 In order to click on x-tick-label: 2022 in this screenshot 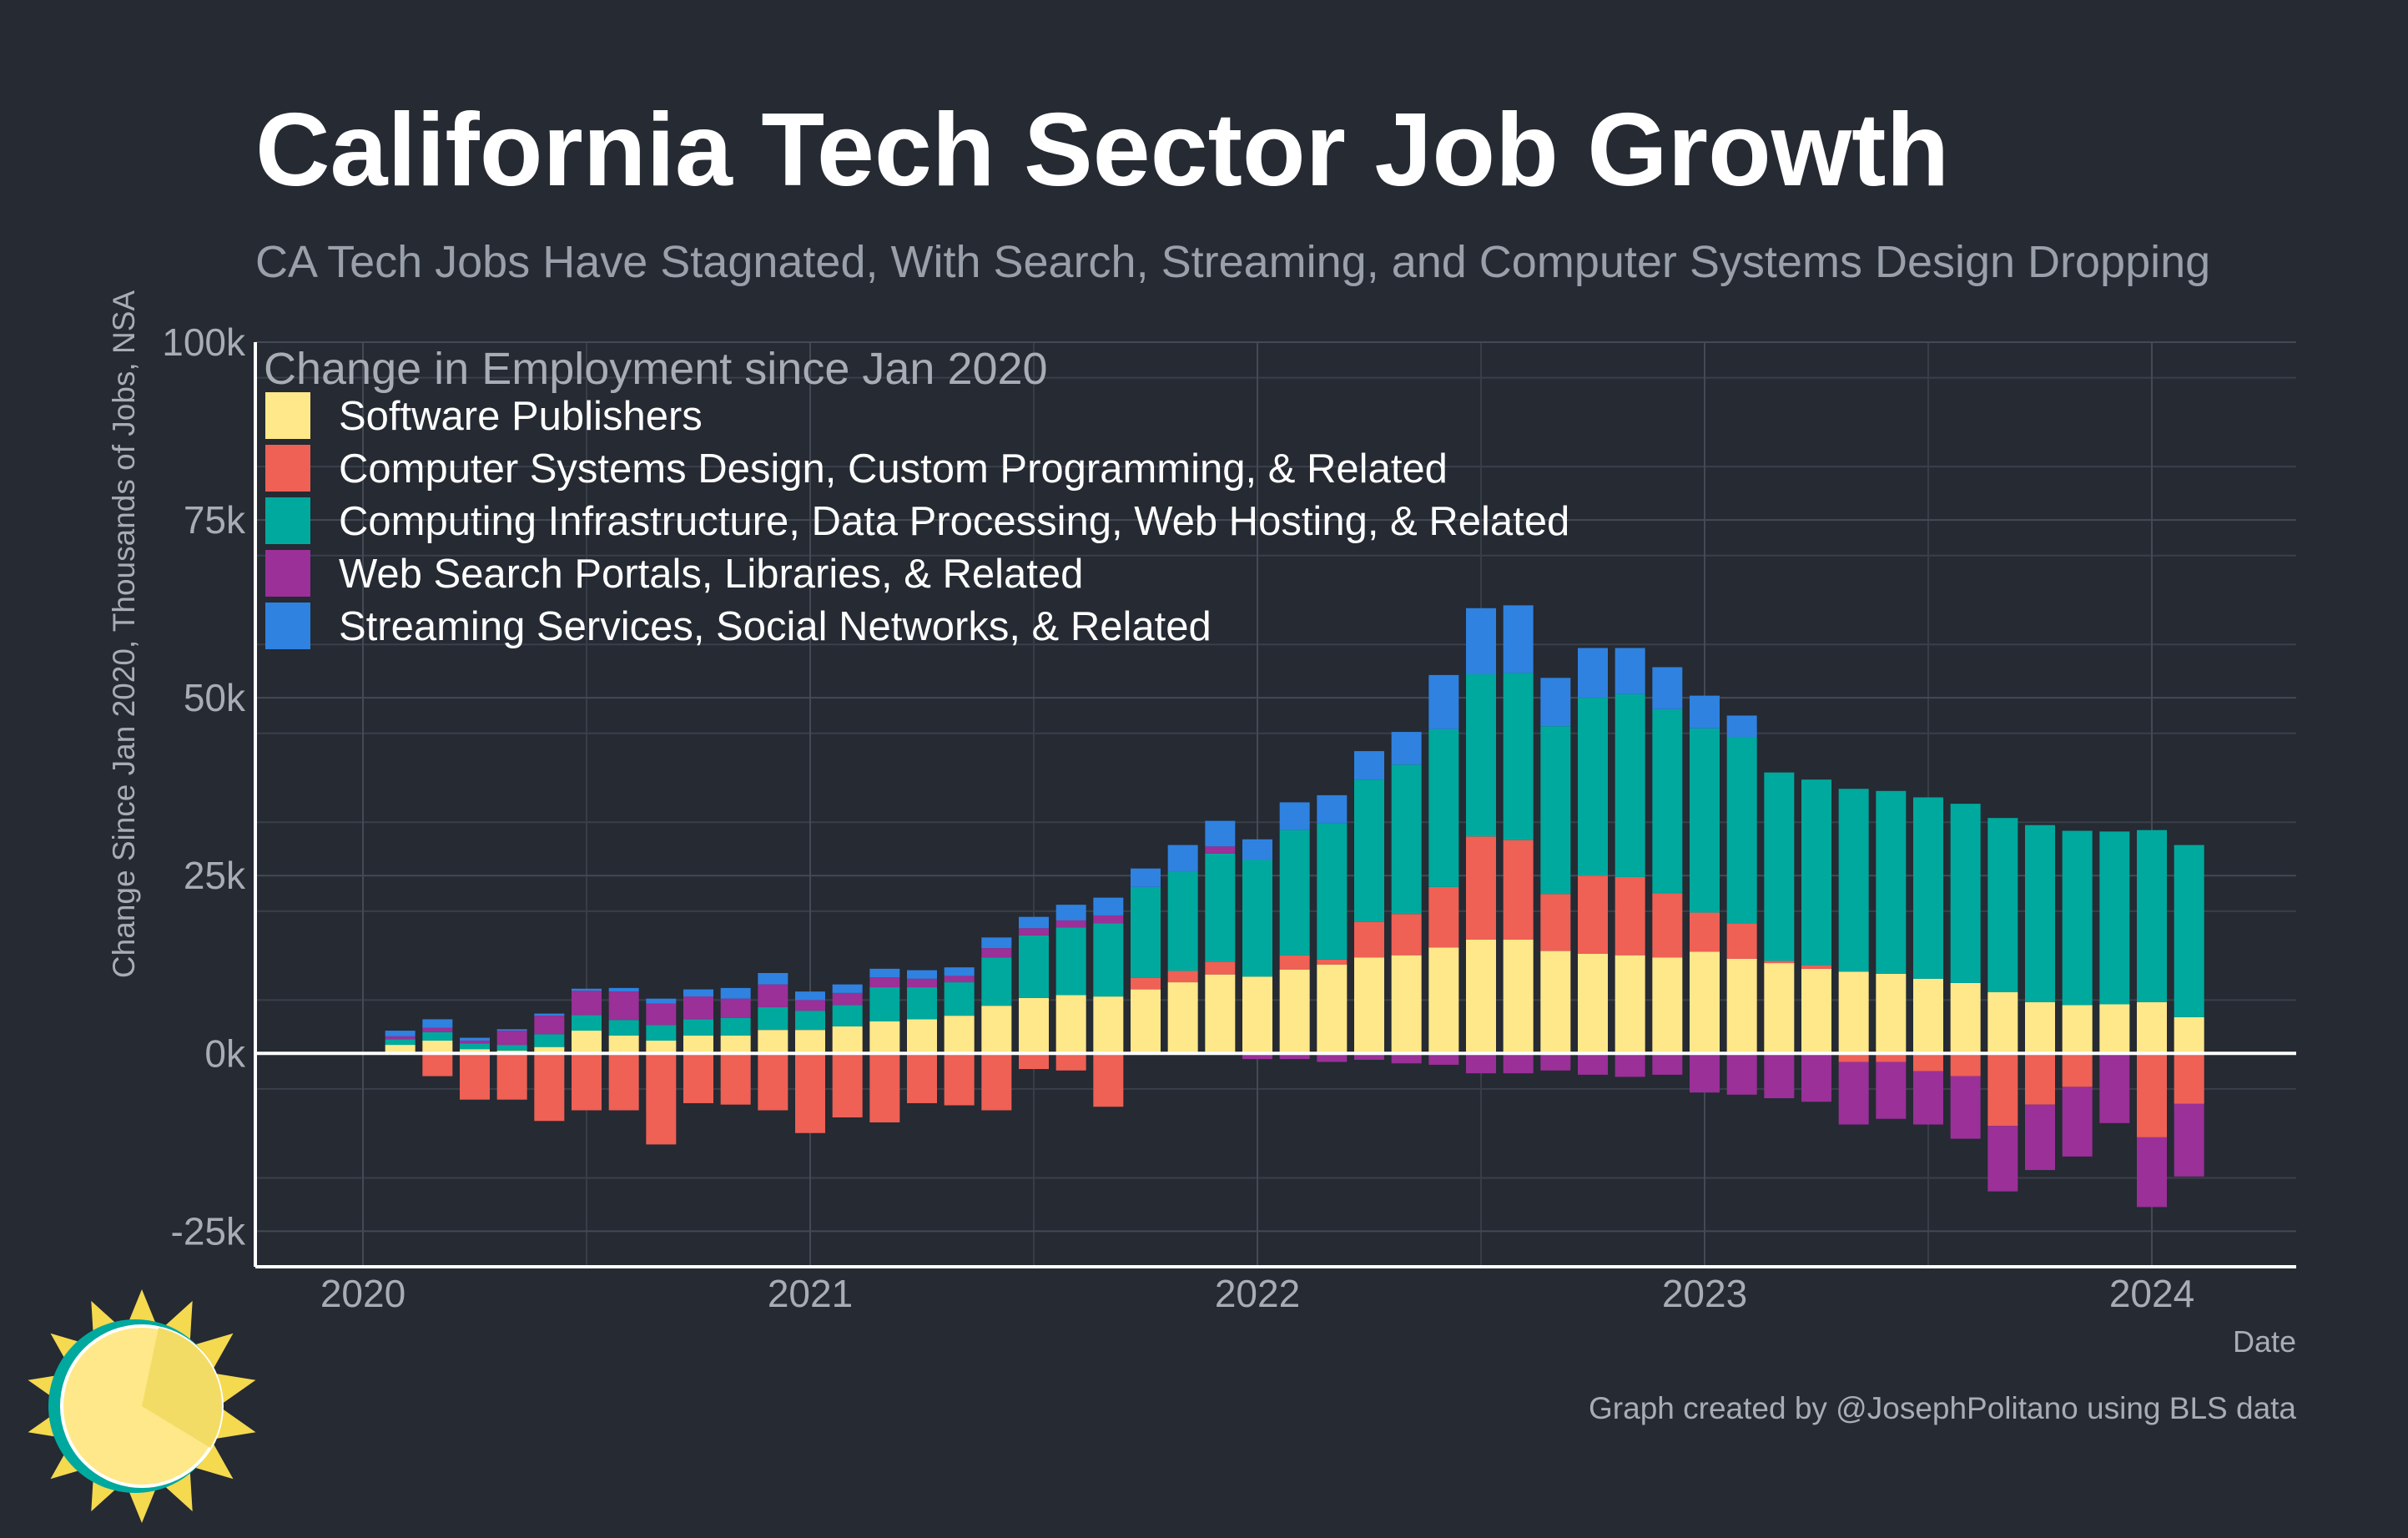, I will do `click(1257, 1293)`.